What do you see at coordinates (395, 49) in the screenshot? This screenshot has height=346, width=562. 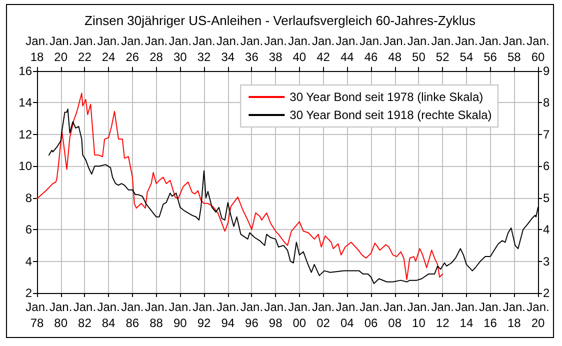 I see `x2-tick-label: Jan. 48` at bounding box center [395, 49].